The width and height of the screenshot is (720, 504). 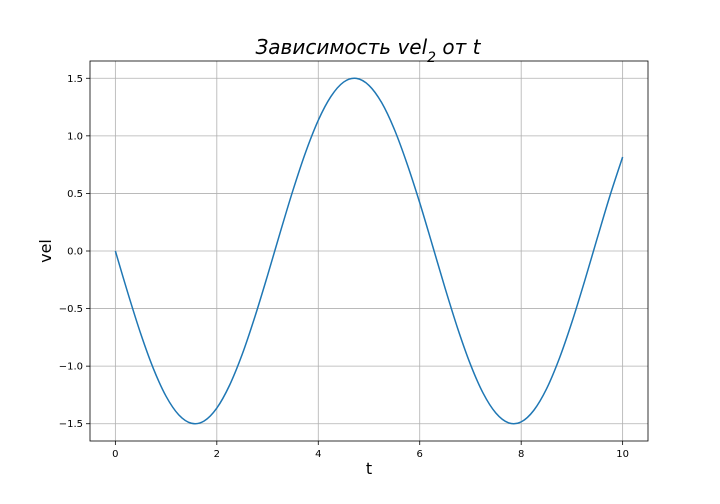 I want to click on x-tick-label: 4, so click(x=318, y=454).